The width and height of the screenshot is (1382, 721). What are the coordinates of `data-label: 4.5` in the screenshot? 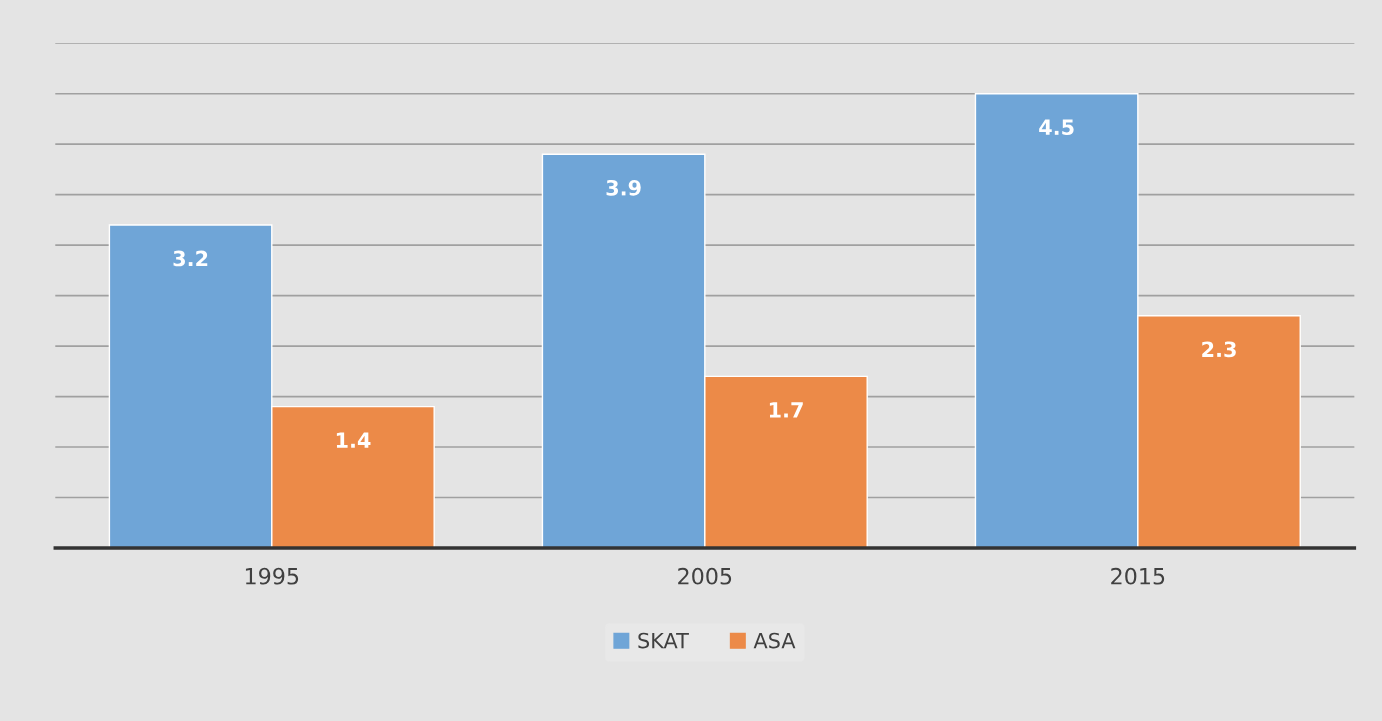 It's located at (1056, 127).